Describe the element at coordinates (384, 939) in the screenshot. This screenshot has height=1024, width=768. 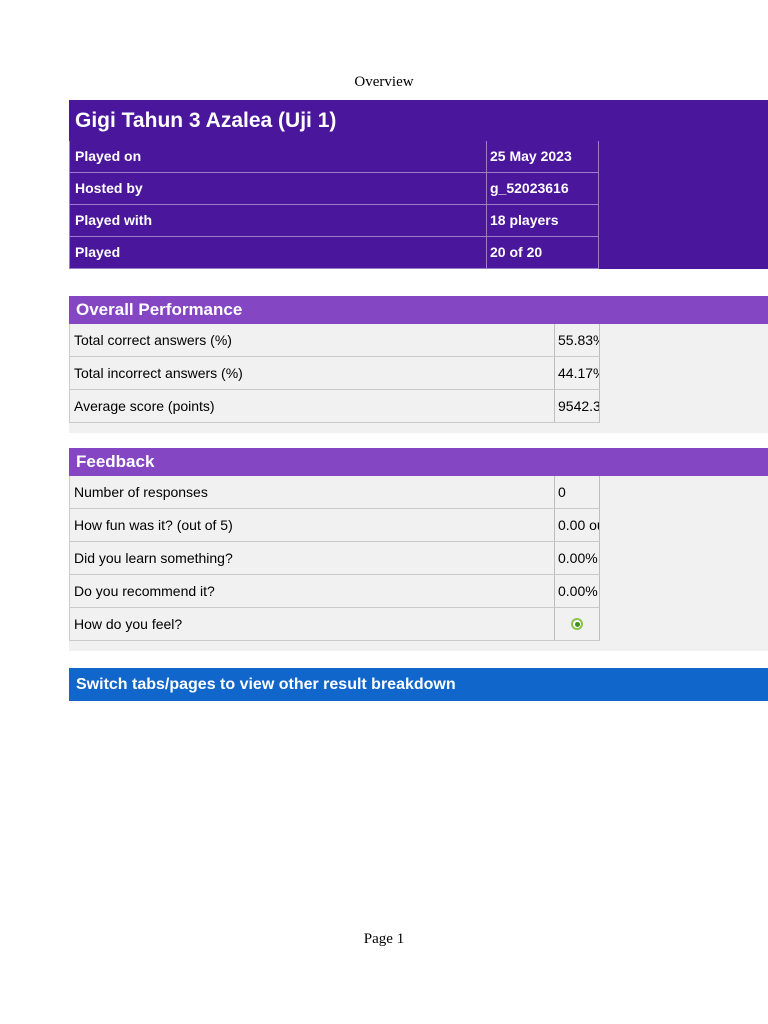
I see `page-number: Page 1` at that location.